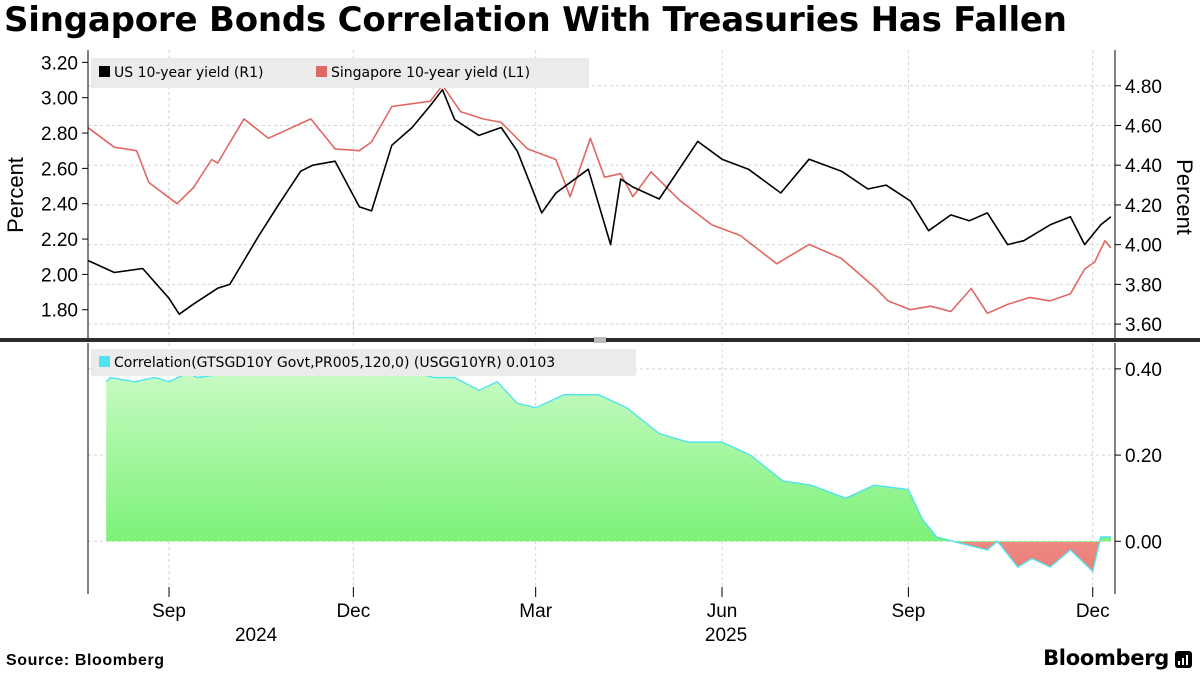 Image resolution: width=1200 pixels, height=675 pixels. What do you see at coordinates (430, 73) in the screenshot?
I see `sg-legend-label: Singapore 10-year yield (L1)` at bounding box center [430, 73].